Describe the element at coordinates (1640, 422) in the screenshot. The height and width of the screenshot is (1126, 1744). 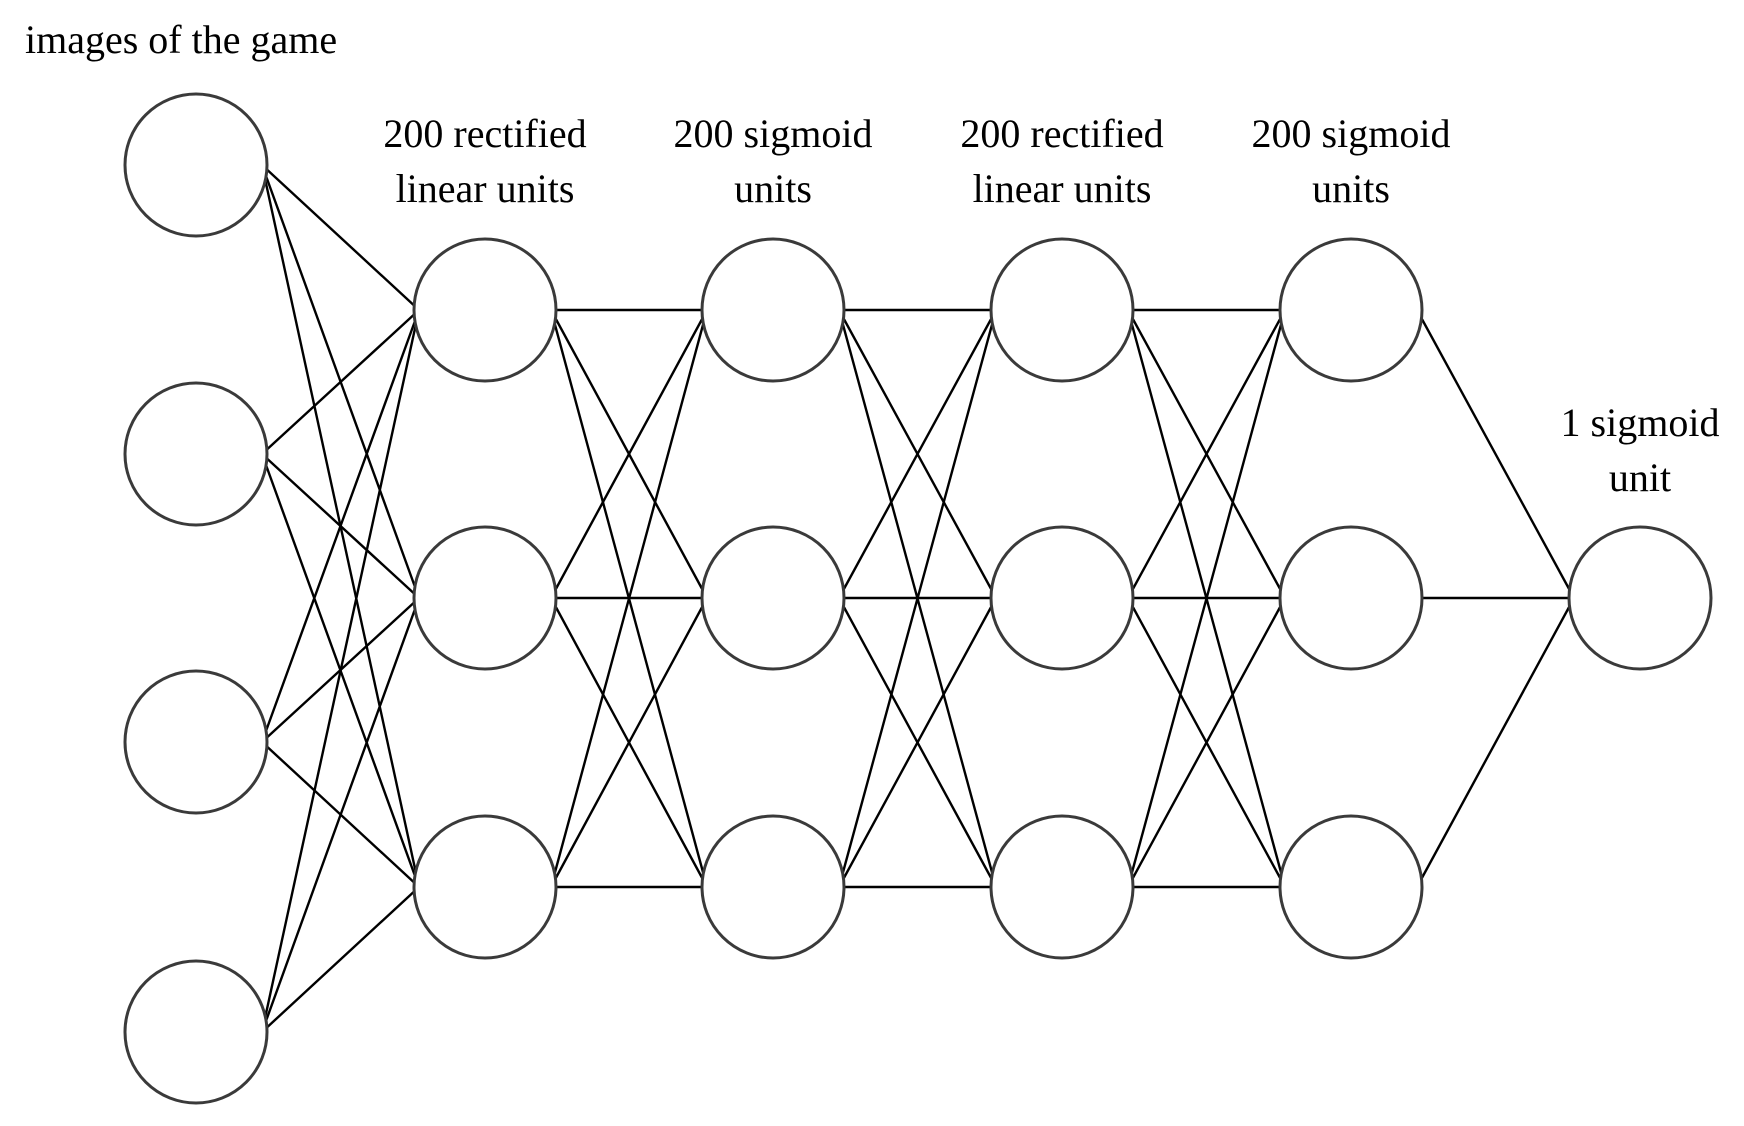
I see `layer-label-output-line-1: 1 sigmoid` at that location.